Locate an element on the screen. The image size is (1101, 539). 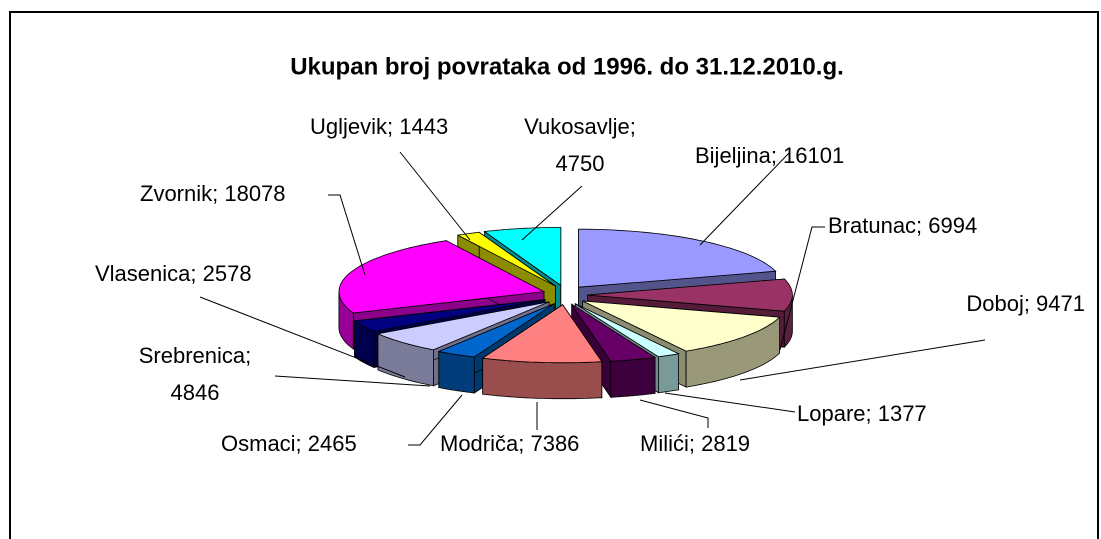
pie is located at coordinates (565, 313).